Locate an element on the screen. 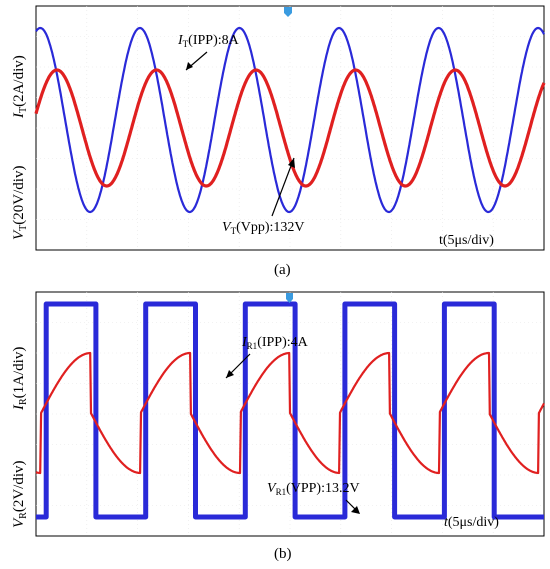  panel-b-current-annotation: IR1(IPP):4A is located at coordinates (275, 343).